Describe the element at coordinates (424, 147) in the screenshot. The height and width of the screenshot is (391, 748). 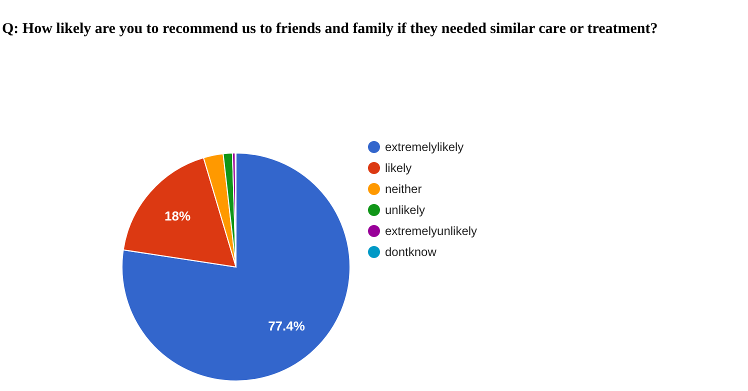
I see `legend-label: extremelylikely` at that location.